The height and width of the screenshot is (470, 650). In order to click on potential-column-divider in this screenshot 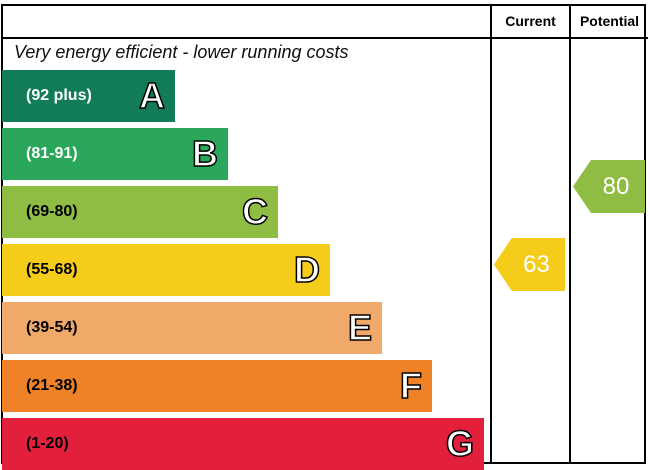, I will do `click(570, 234)`.